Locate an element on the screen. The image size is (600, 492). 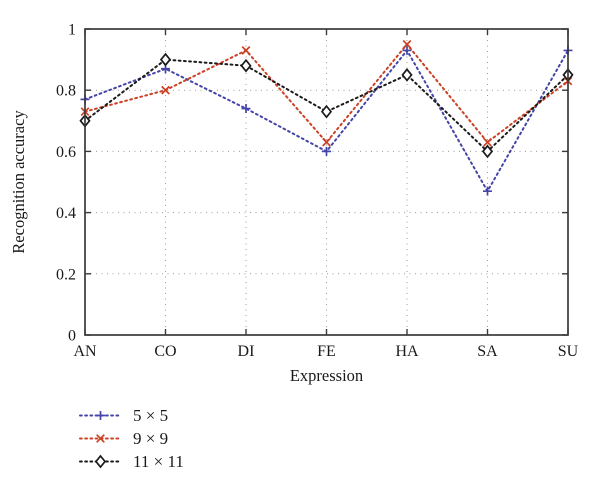
chart-legend: 5 × 5 9 × 9 11 × 11 is located at coordinates (131, 438).